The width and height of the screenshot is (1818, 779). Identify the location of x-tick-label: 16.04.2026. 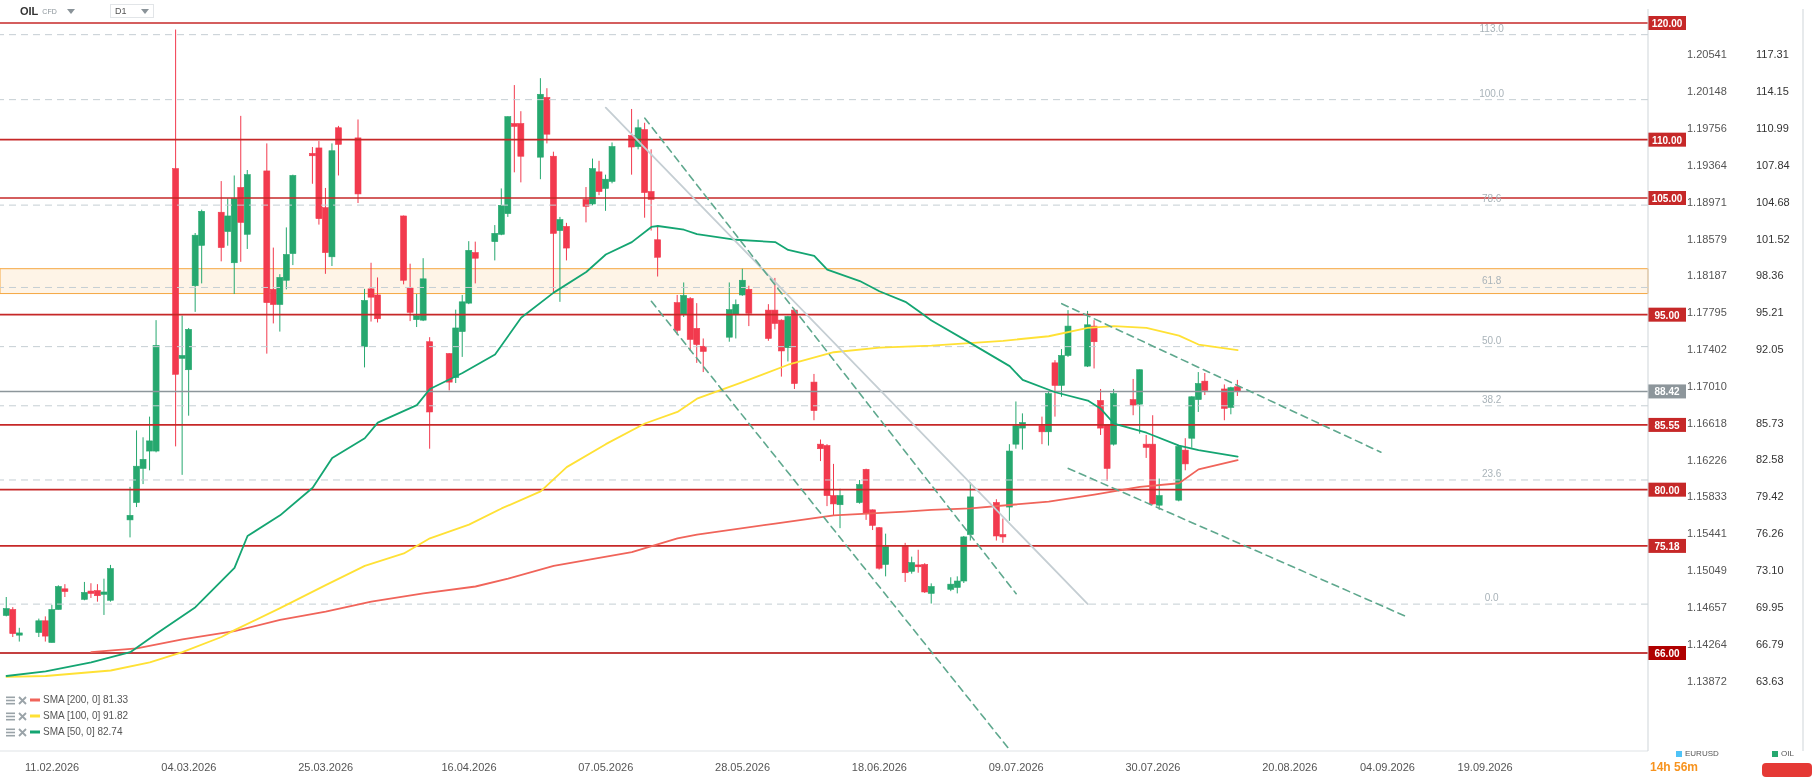
(469, 766).